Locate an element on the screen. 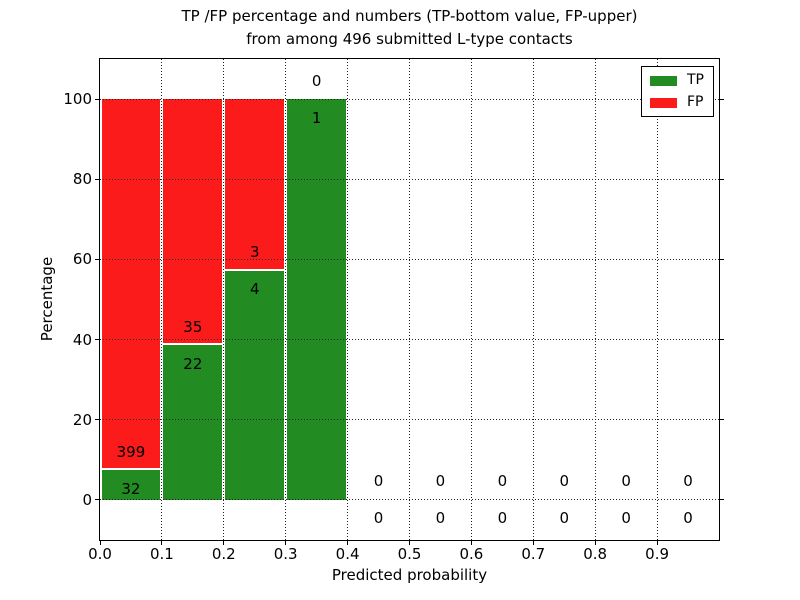 This screenshot has width=800, height=600. x-tick-label: 0.2 is located at coordinates (223, 554).